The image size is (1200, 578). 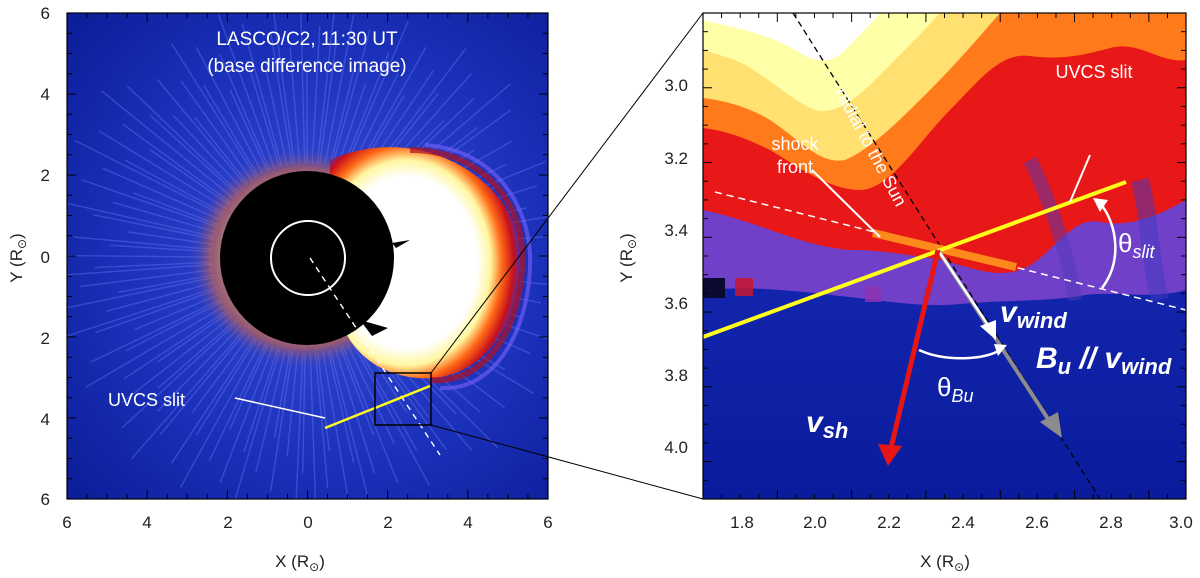 I want to click on shock-lightyellow-zone, so click(x=821, y=62).